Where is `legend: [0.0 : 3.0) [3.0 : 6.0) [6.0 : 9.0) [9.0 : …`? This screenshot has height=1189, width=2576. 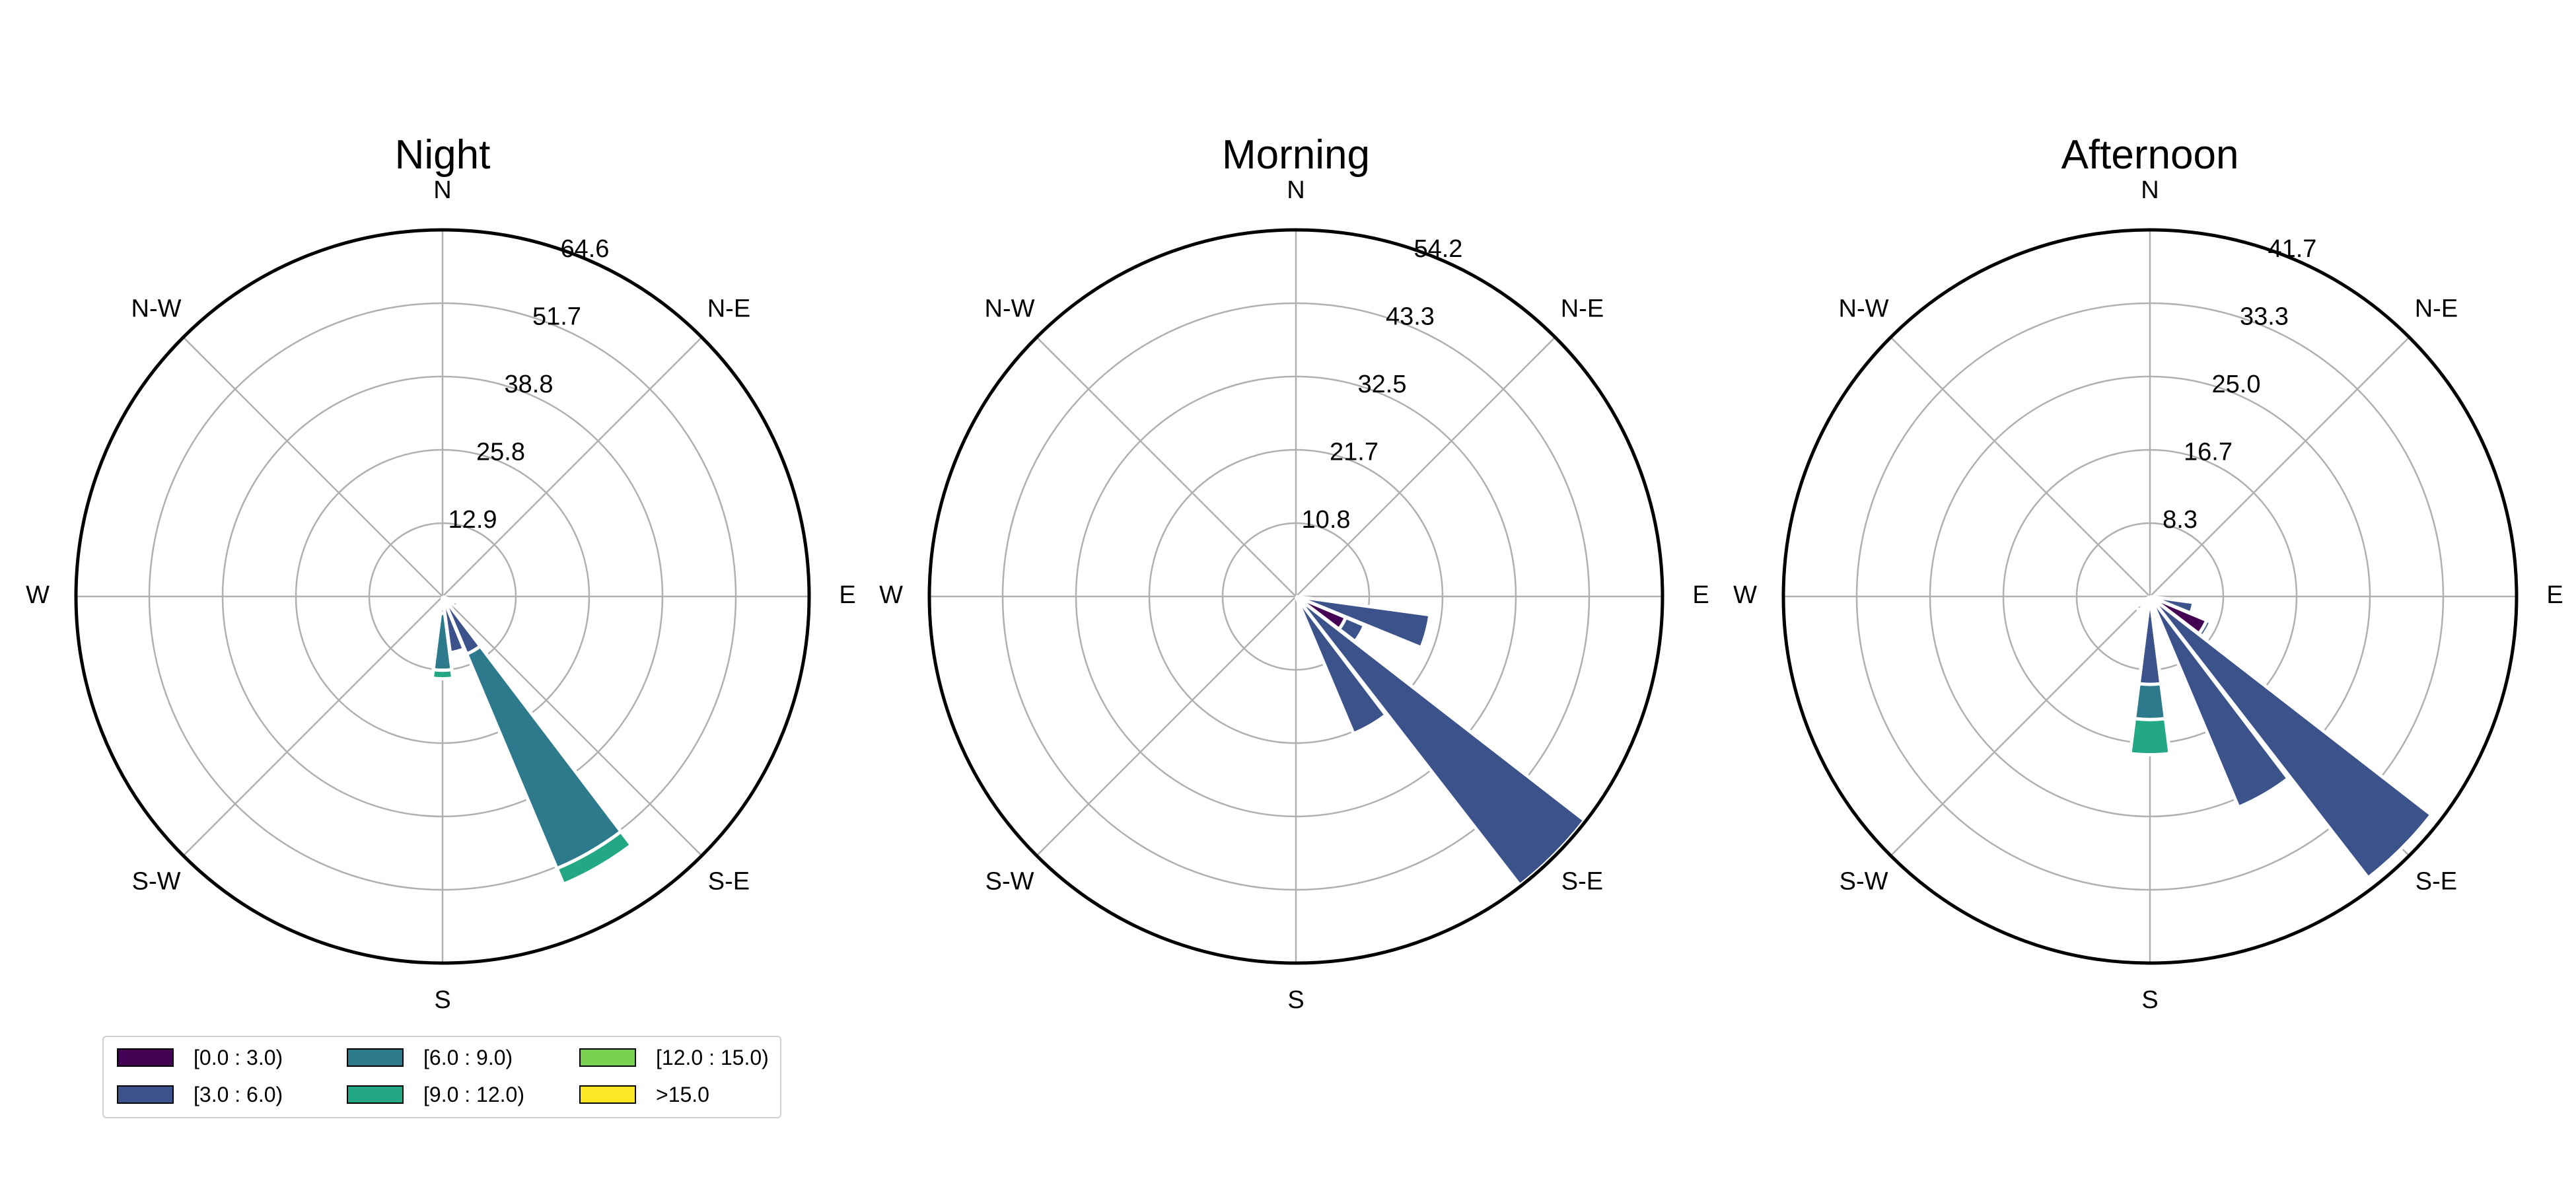
legend: [0.0 : 3.0) [3.0 : 6.0) [6.0 : 9.0) [9.0 : … is located at coordinates (441, 1077).